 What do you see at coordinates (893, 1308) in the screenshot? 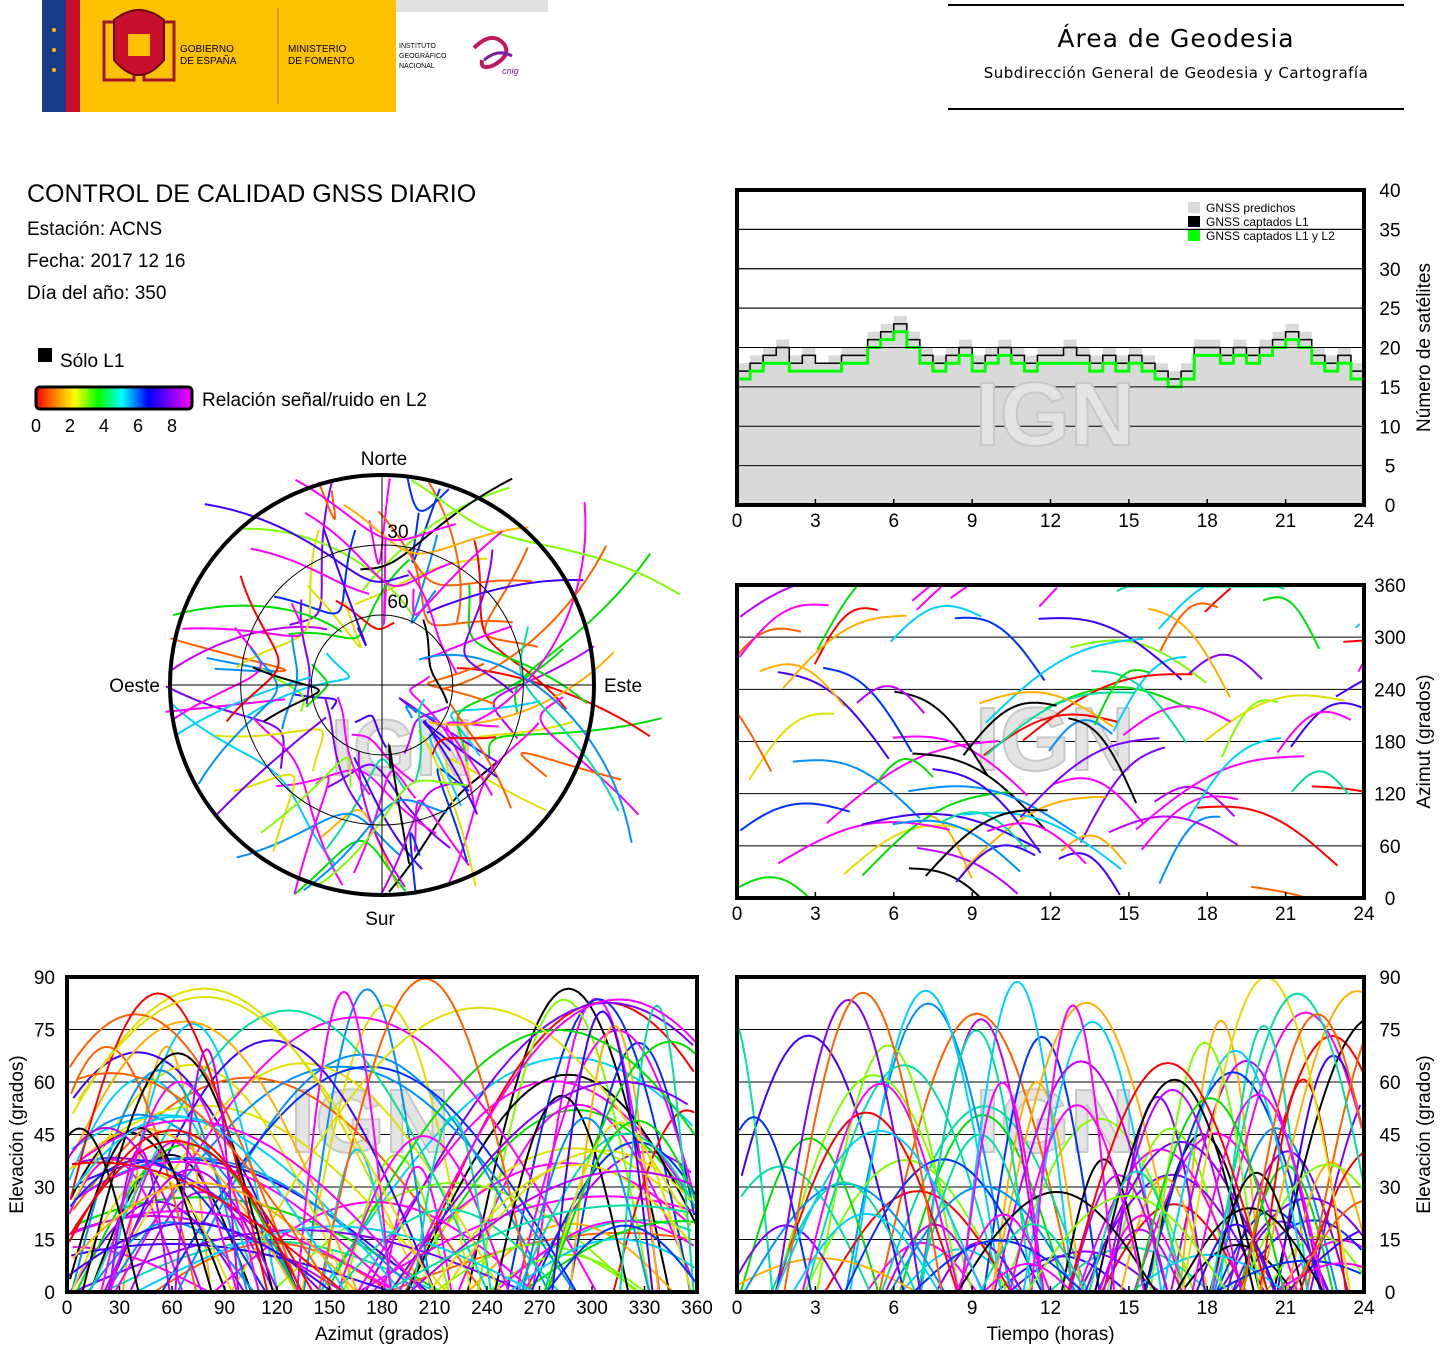
I see `elt-chart-xtick-label: 6` at bounding box center [893, 1308].